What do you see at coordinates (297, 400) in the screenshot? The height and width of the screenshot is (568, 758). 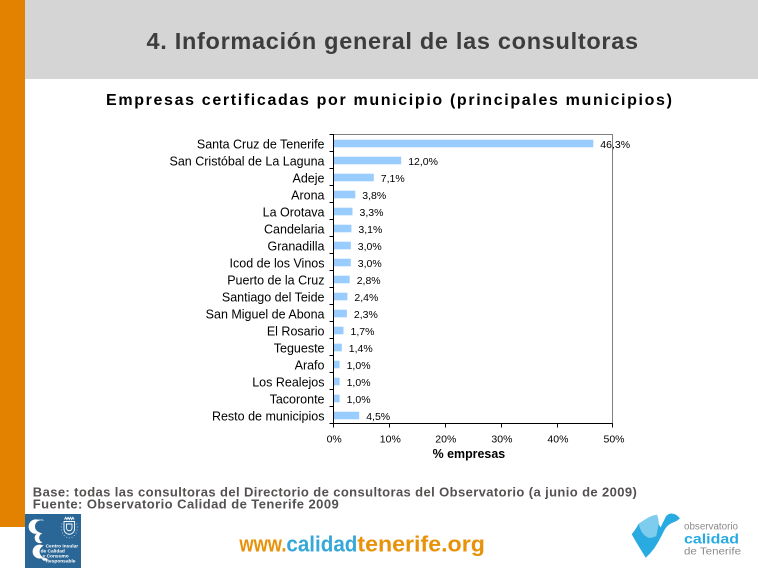 I see `svg-text: Tacoronte` at bounding box center [297, 400].